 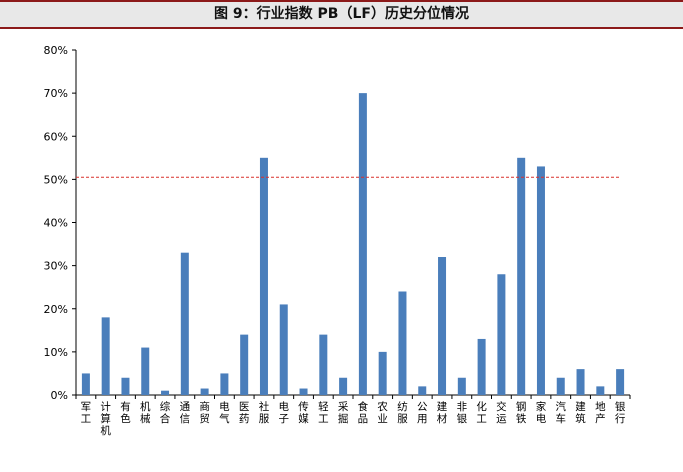 I want to click on bar-传媒, so click(x=303, y=391).